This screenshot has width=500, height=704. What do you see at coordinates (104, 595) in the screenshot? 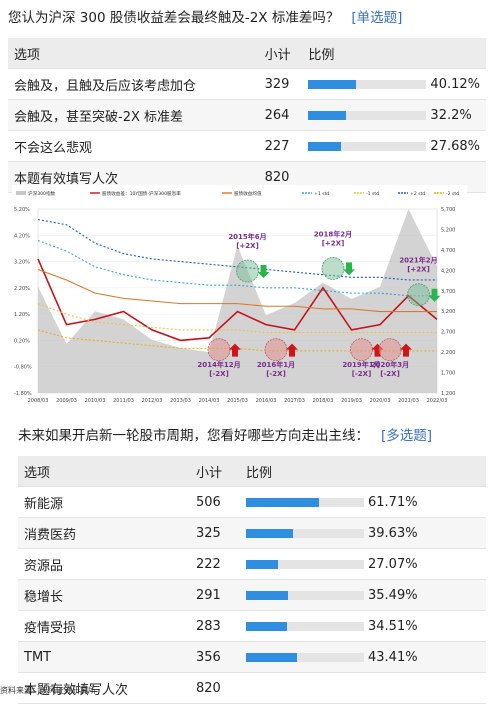
I see `option-label: 稳增长` at bounding box center [104, 595].